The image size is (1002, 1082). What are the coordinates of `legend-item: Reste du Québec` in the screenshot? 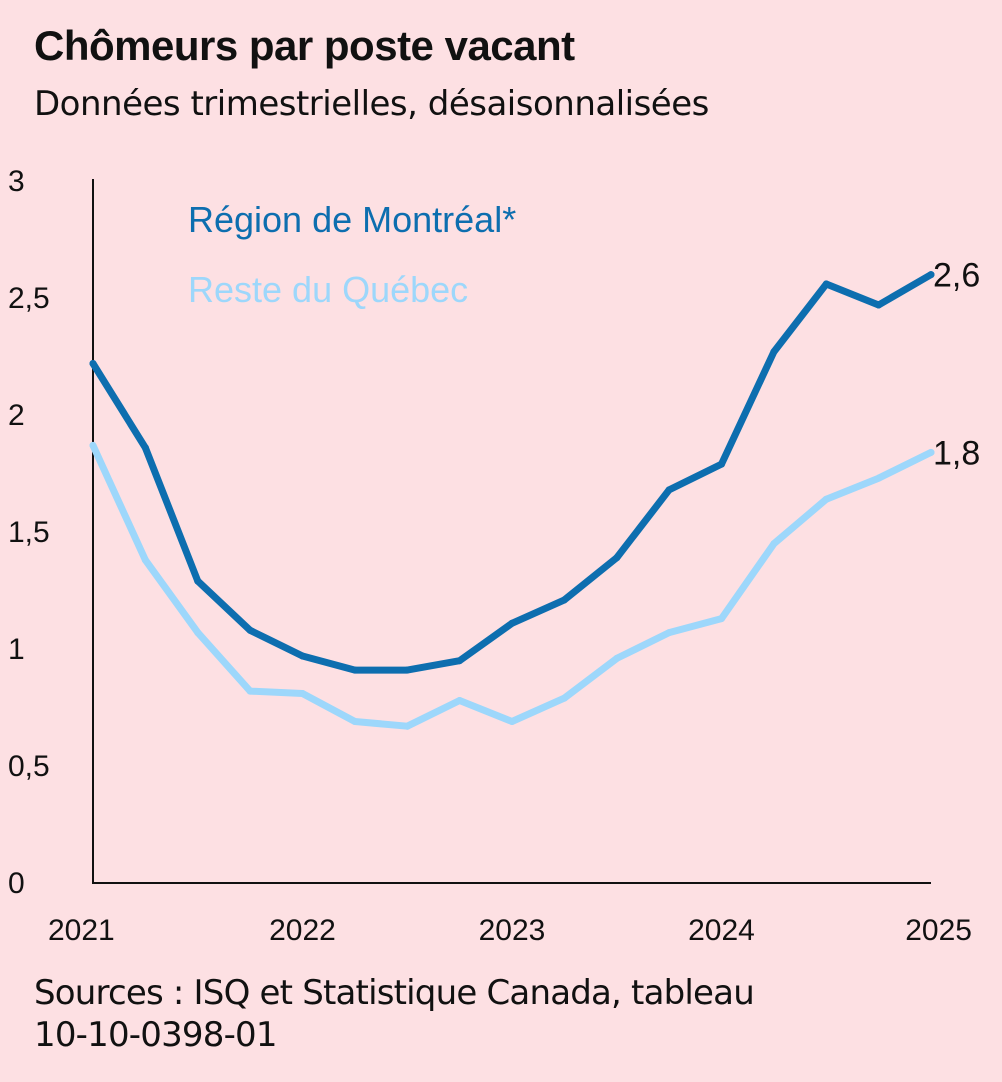 It's located at (328, 289).